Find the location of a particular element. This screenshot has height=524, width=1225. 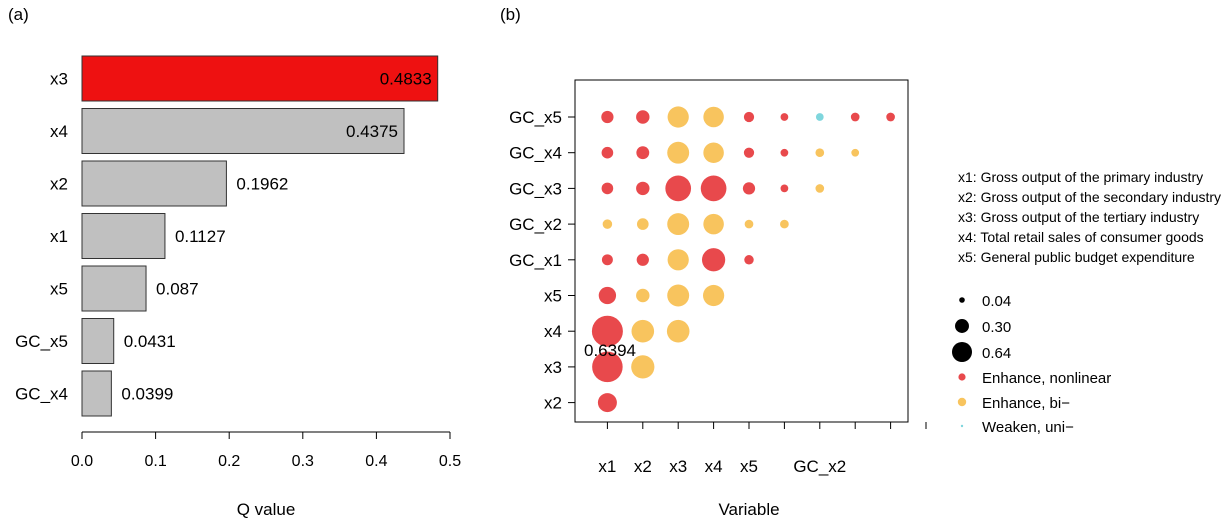

point-GC_x2-x2 is located at coordinates (642, 224).